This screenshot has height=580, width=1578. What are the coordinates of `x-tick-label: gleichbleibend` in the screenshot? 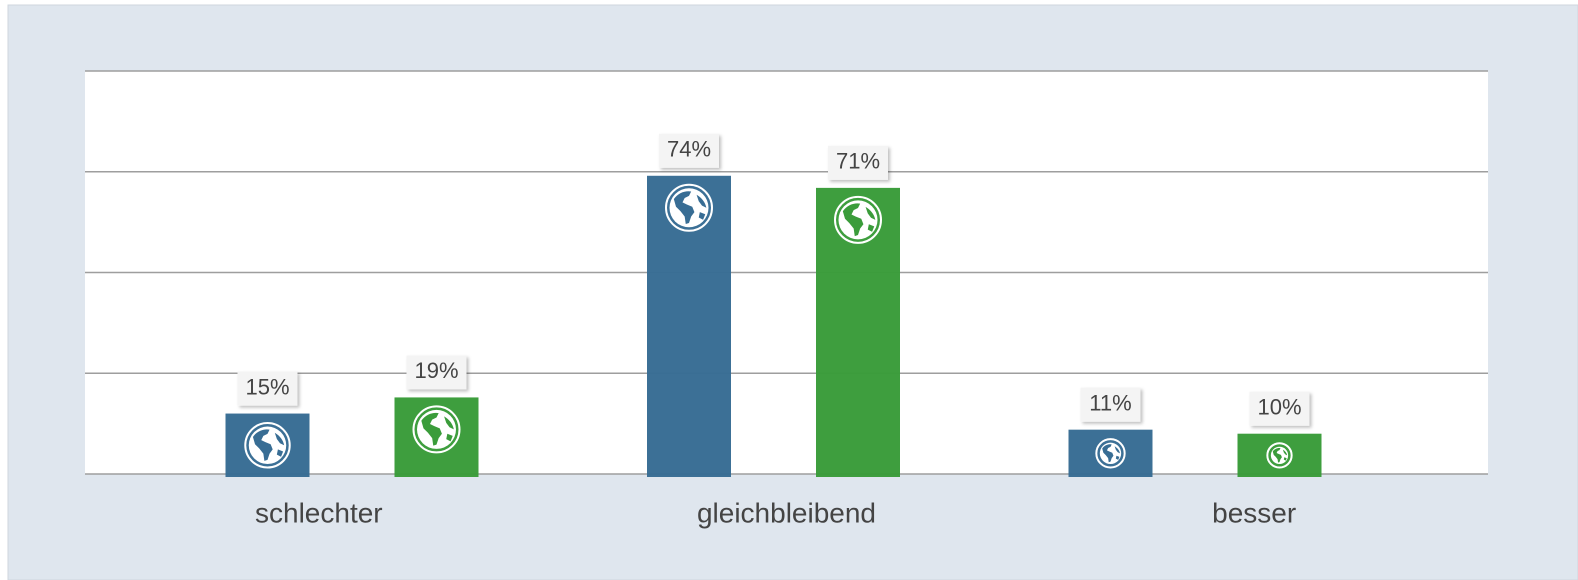 It's located at (786, 512).